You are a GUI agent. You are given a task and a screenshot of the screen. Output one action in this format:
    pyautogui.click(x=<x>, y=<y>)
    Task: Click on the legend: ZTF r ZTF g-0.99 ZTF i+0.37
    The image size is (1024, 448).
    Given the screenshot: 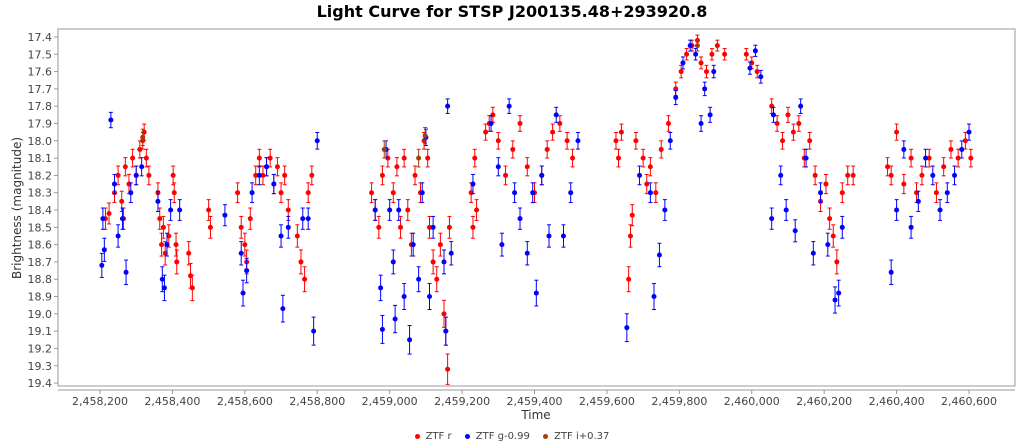 What is the action you would take?
    pyautogui.click(x=512, y=436)
    